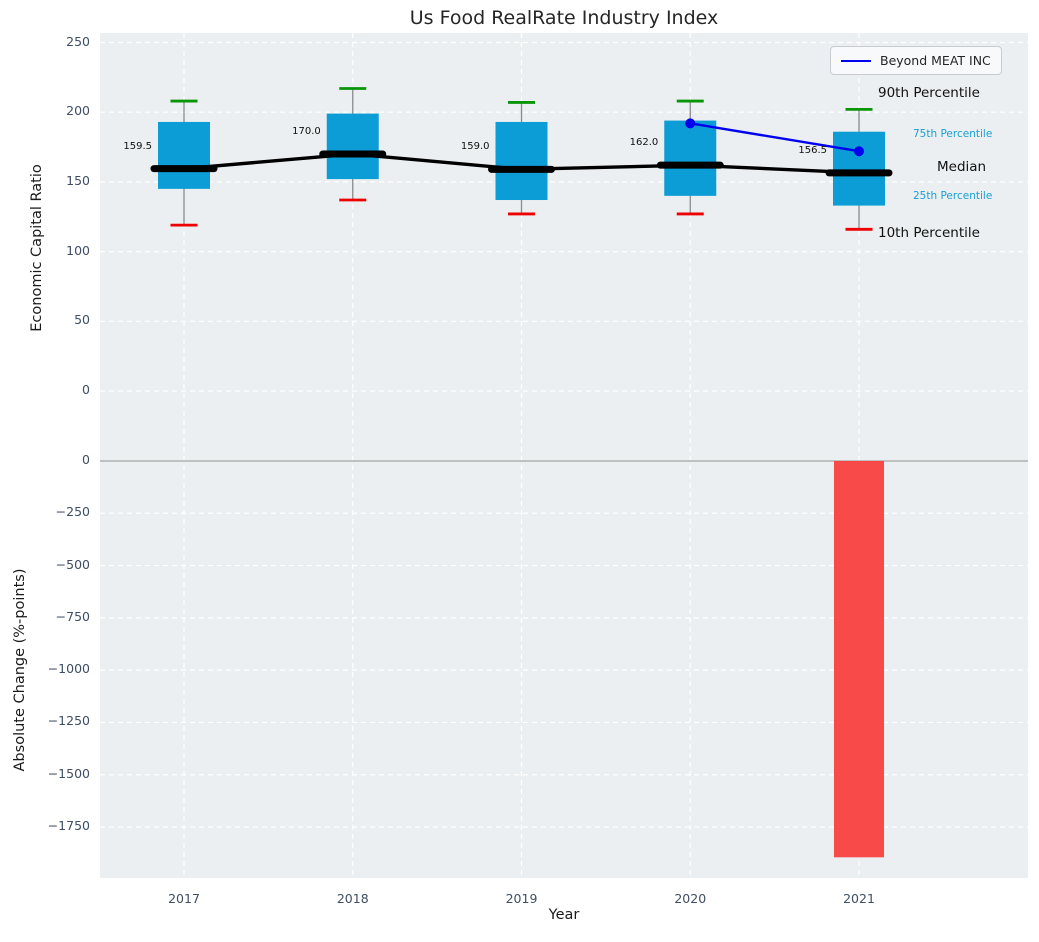  What do you see at coordinates (86, 459) in the screenshot?
I see `ytick-bottom-0: 0` at bounding box center [86, 459].